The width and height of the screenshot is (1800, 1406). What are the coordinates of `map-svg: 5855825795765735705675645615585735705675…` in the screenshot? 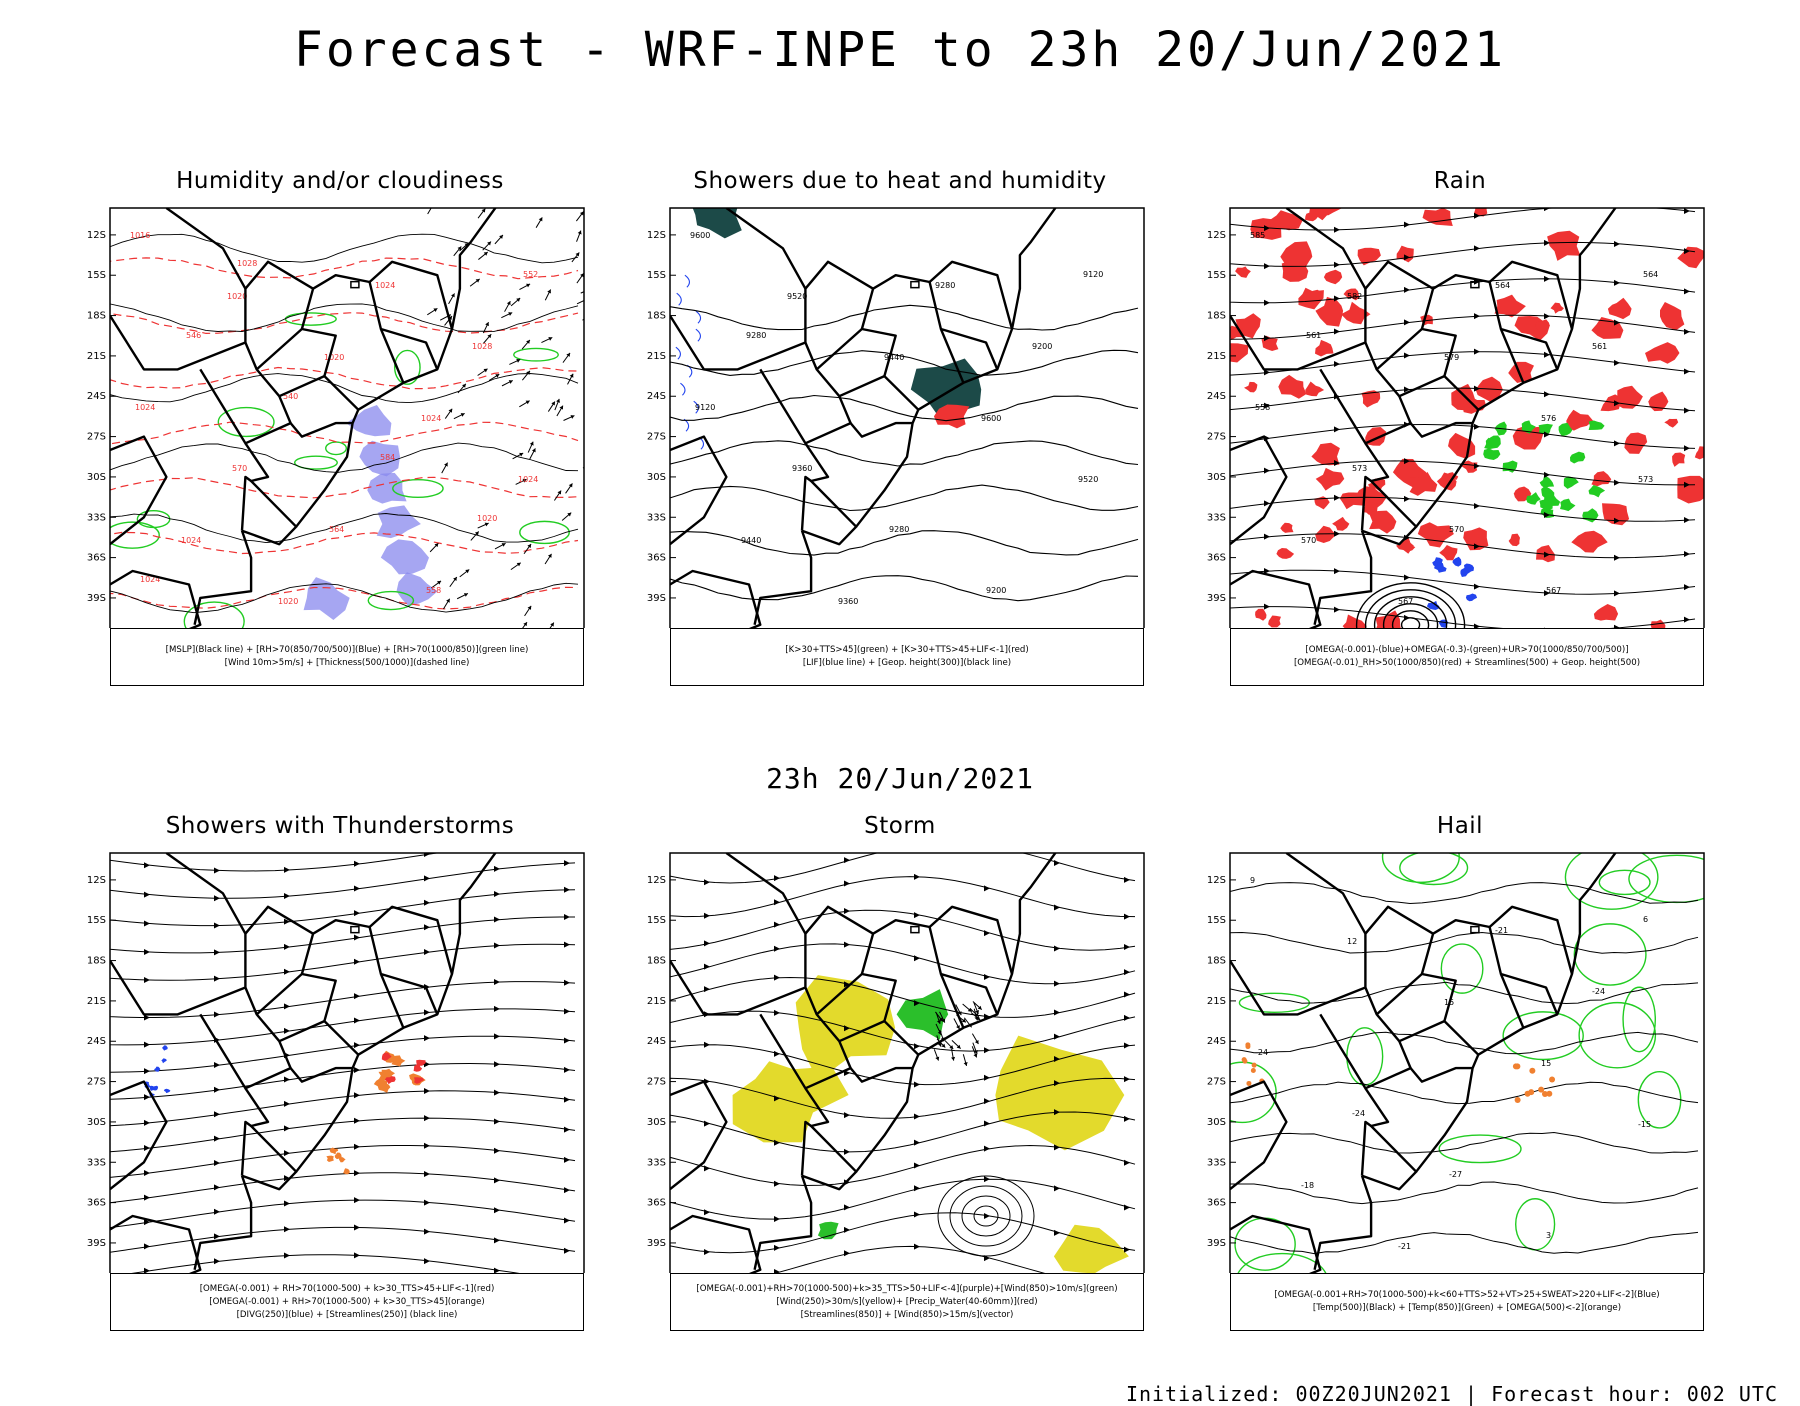 It's located at (1460, 398).